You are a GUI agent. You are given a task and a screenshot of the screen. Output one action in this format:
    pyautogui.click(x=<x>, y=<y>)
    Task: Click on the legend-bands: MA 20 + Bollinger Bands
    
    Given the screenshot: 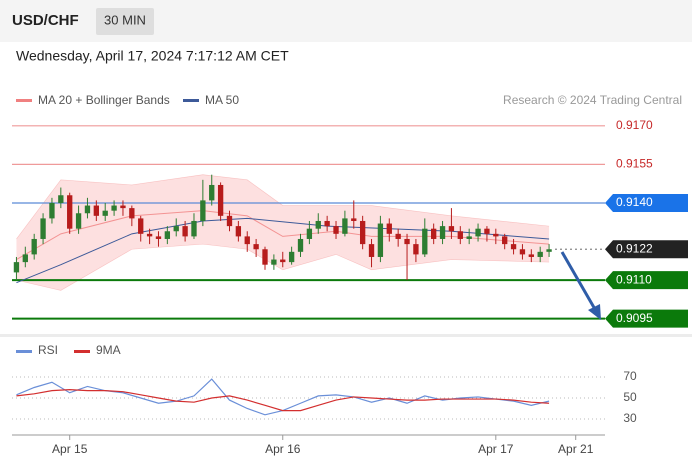 What is the action you would take?
    pyautogui.click(x=104, y=100)
    